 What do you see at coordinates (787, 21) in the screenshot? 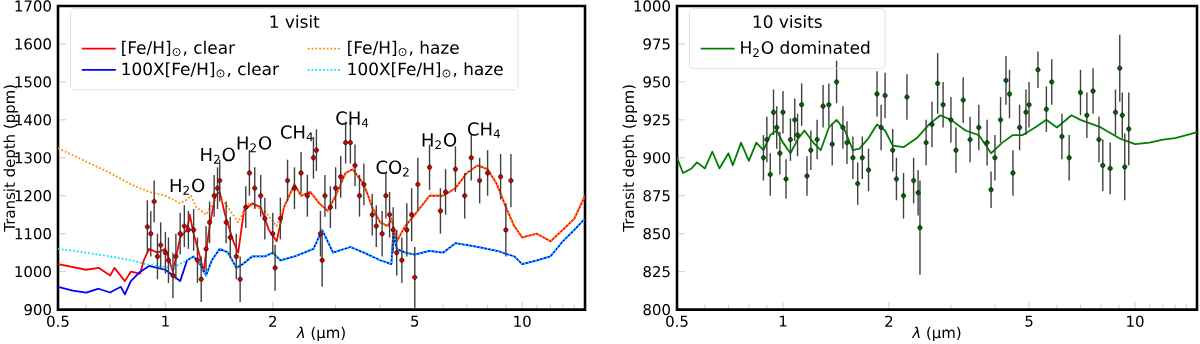
I see `legend-title: 10 visits` at bounding box center [787, 21].